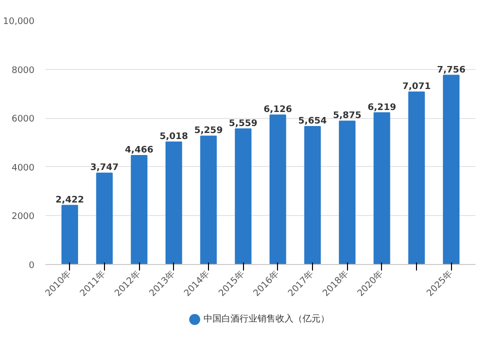 The height and width of the screenshot is (362, 500). What do you see at coordinates (104, 168) in the screenshot?
I see `text: 3,747` at bounding box center [104, 168].